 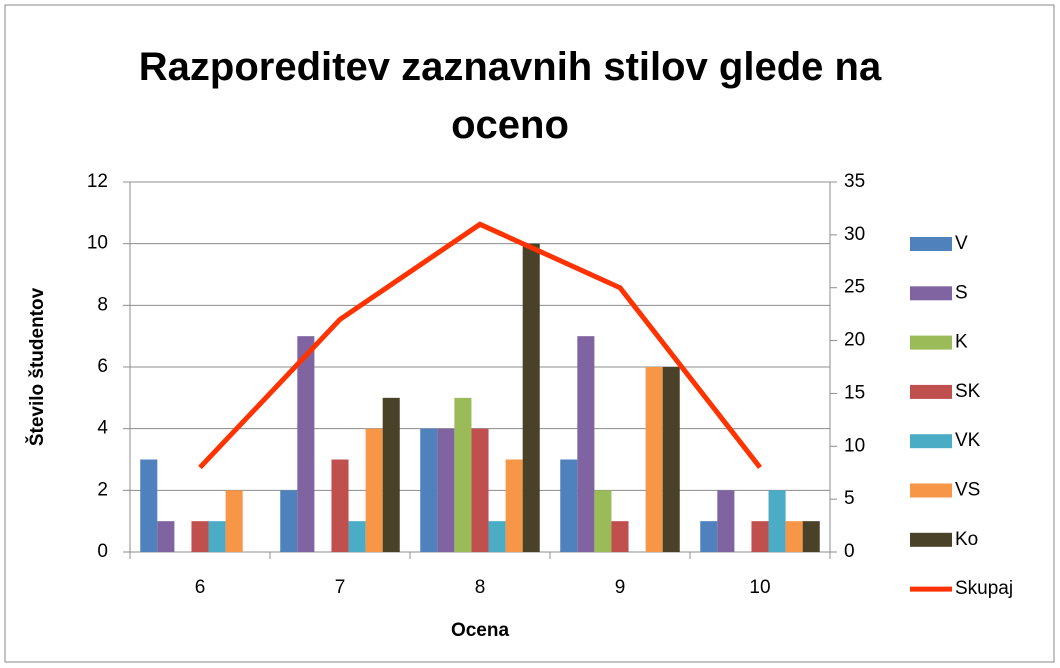 I want to click on y2-tick-label: 15, so click(x=854, y=392).